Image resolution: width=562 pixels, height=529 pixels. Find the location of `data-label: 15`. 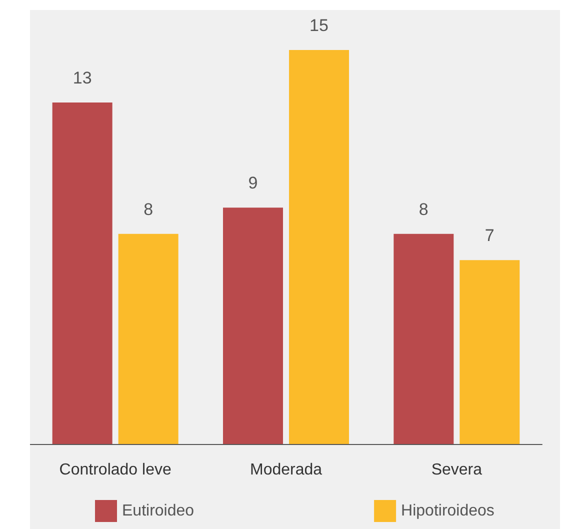

data-label: 15 is located at coordinates (319, 25).